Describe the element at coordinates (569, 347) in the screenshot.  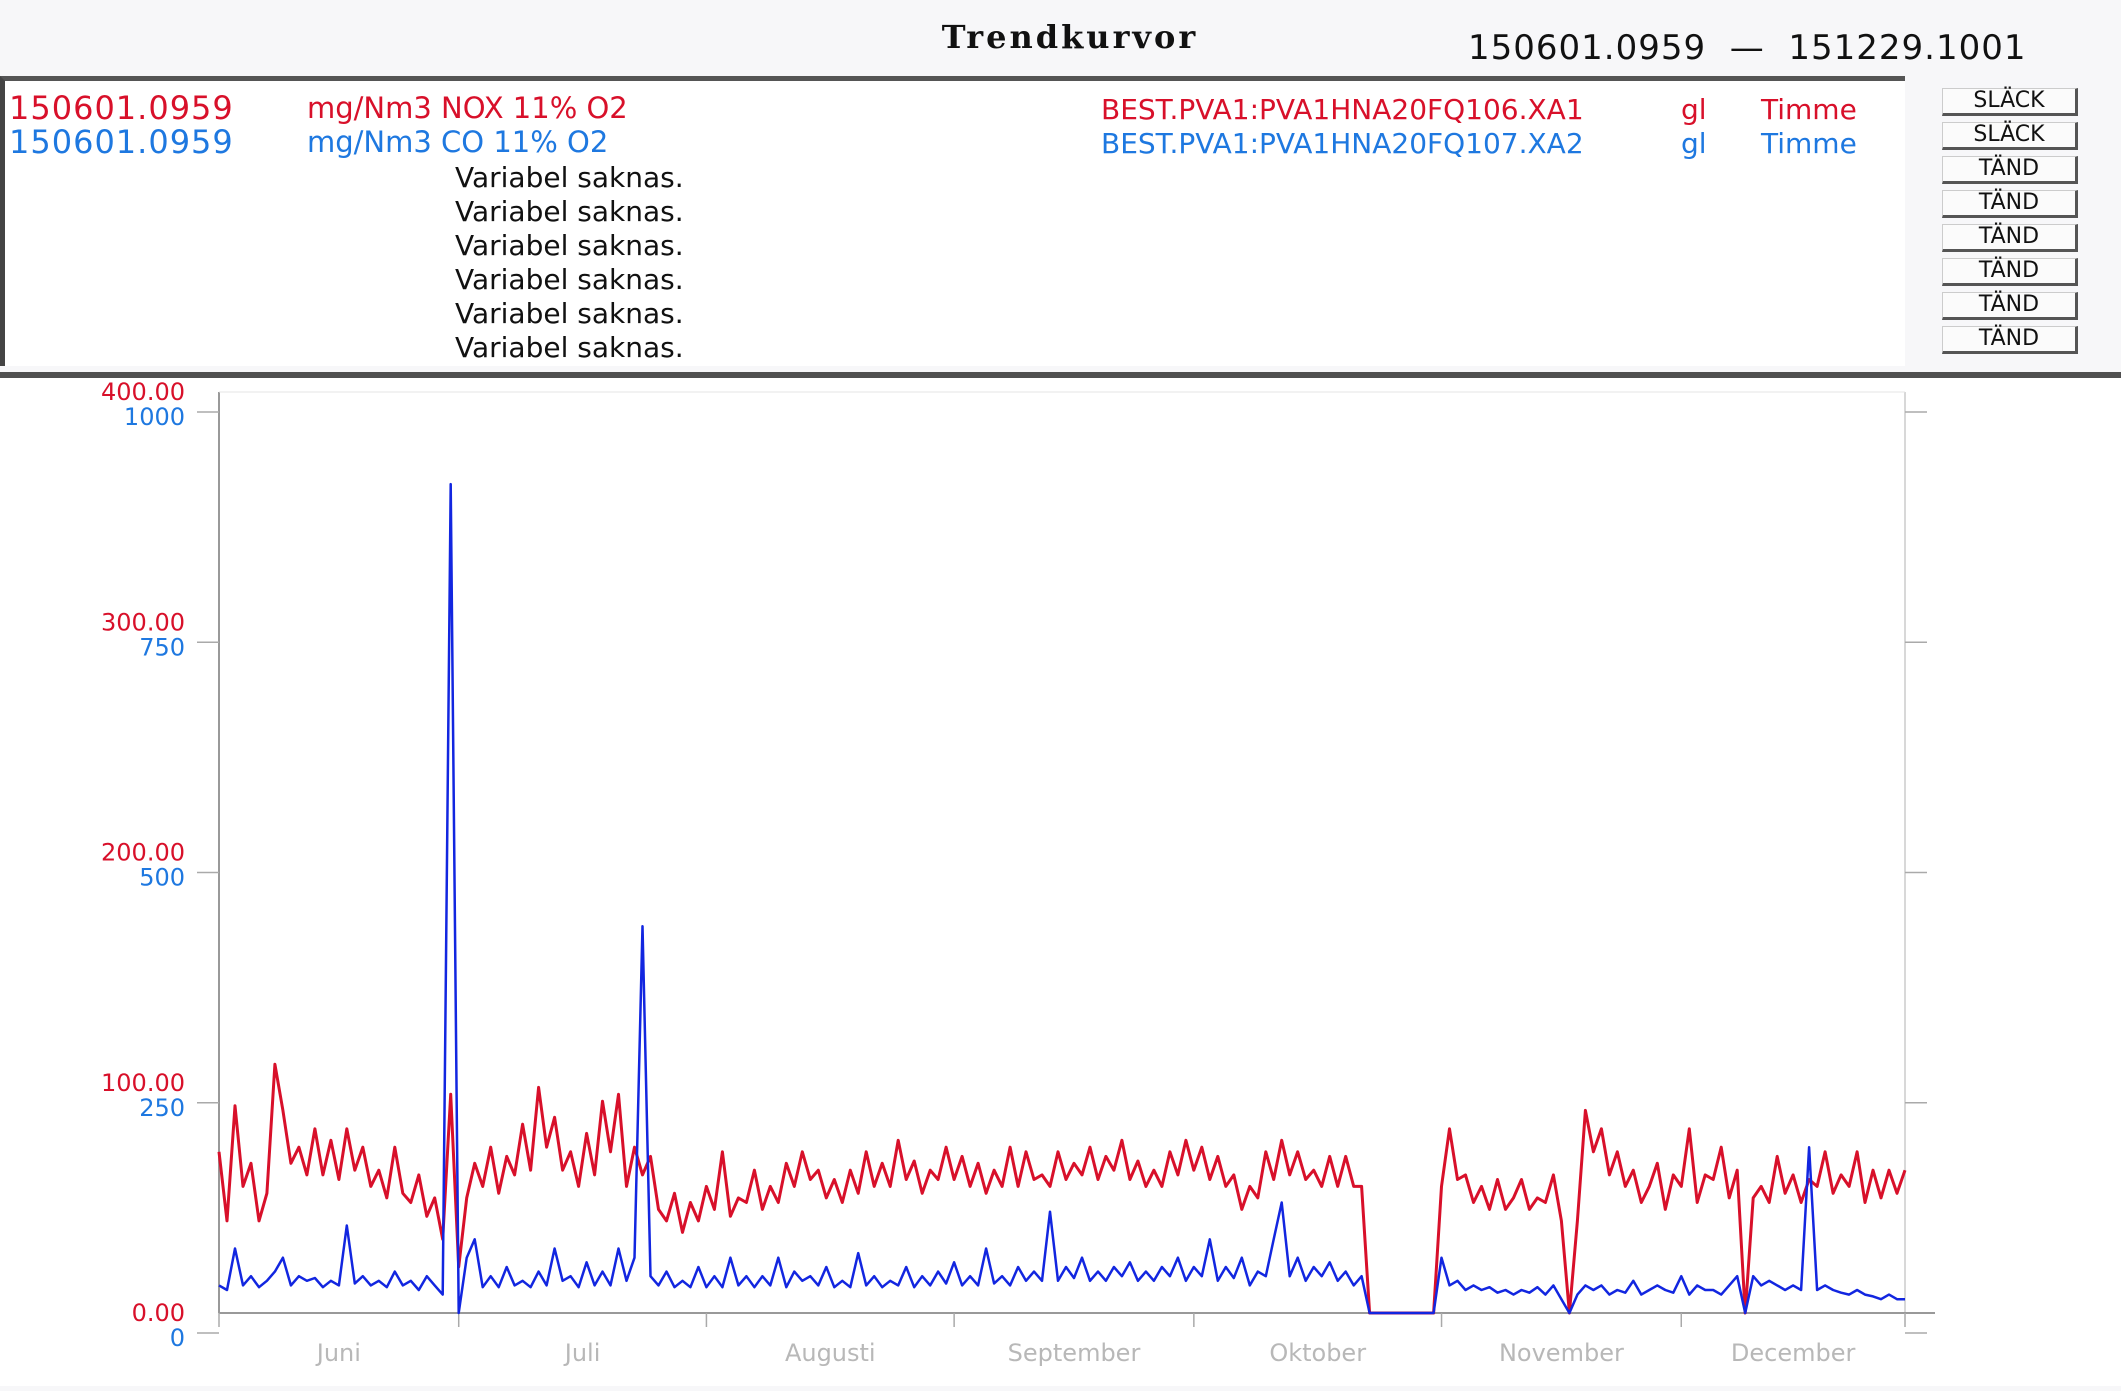
I see `variable-missing-8: Variabel saknas.` at that location.